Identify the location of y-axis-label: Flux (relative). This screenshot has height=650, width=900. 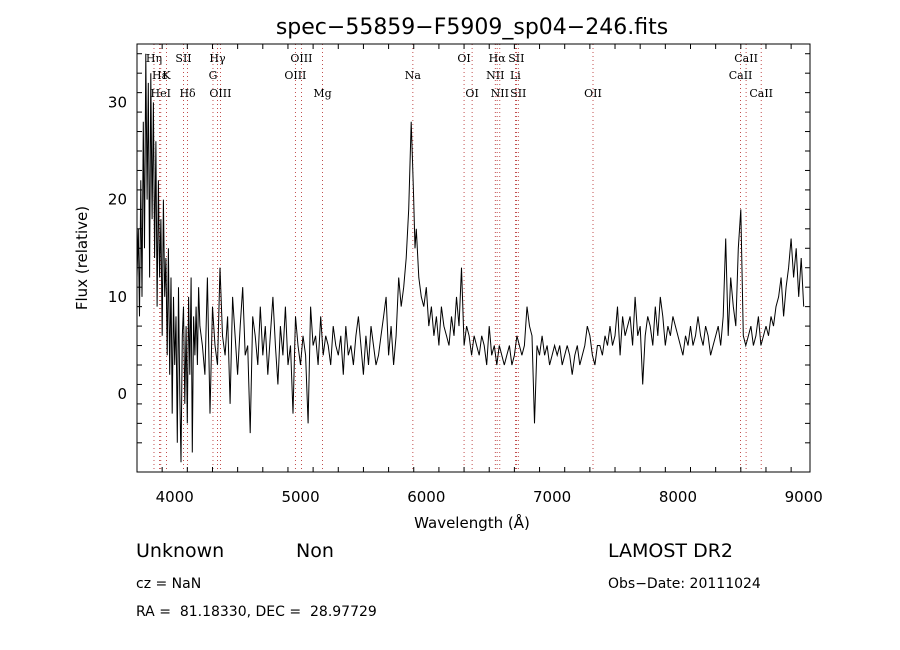
(82, 258).